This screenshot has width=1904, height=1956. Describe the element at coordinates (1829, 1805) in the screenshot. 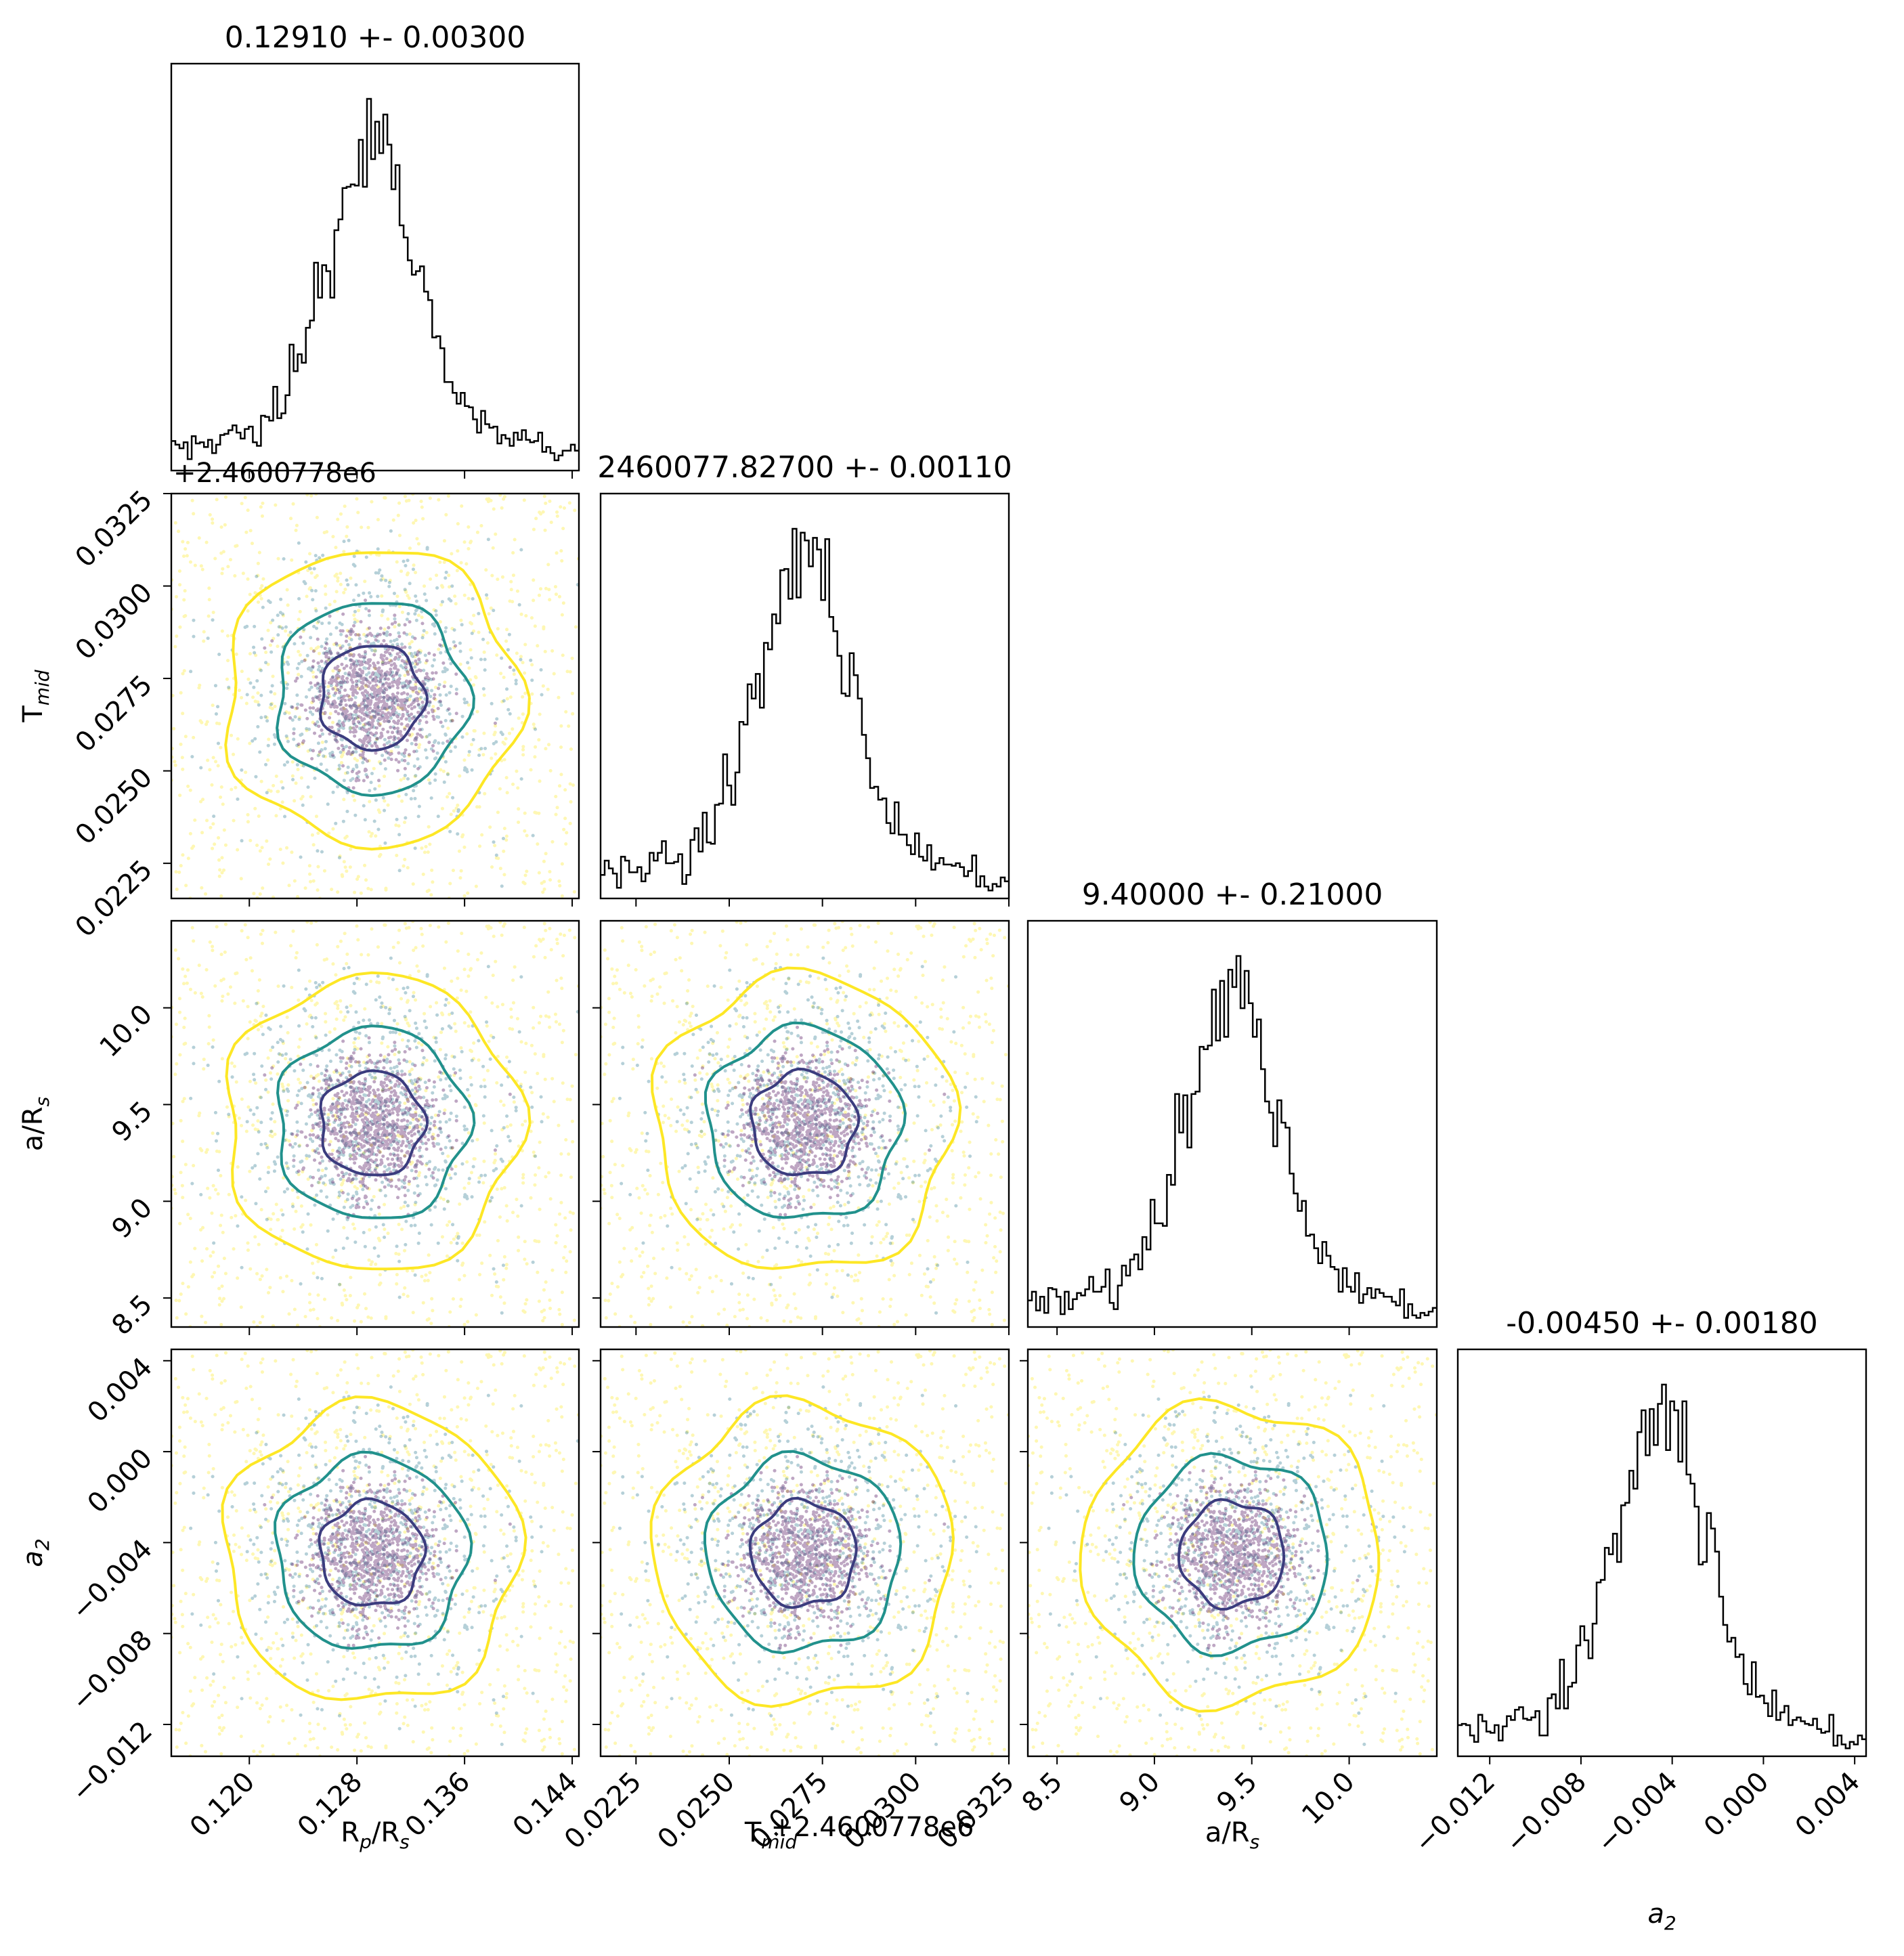

I see `x-tick-label-a2: 0.004` at that location.